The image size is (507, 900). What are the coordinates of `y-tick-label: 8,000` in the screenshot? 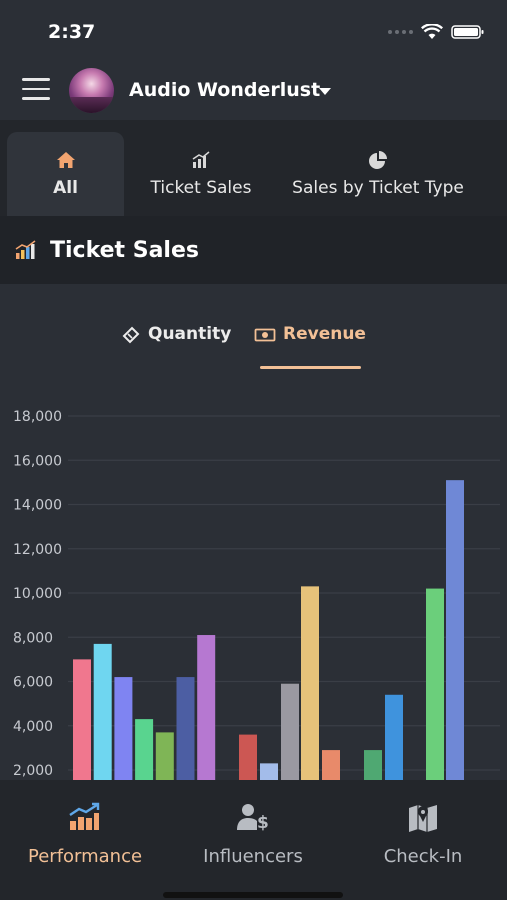 It's located at (33, 638).